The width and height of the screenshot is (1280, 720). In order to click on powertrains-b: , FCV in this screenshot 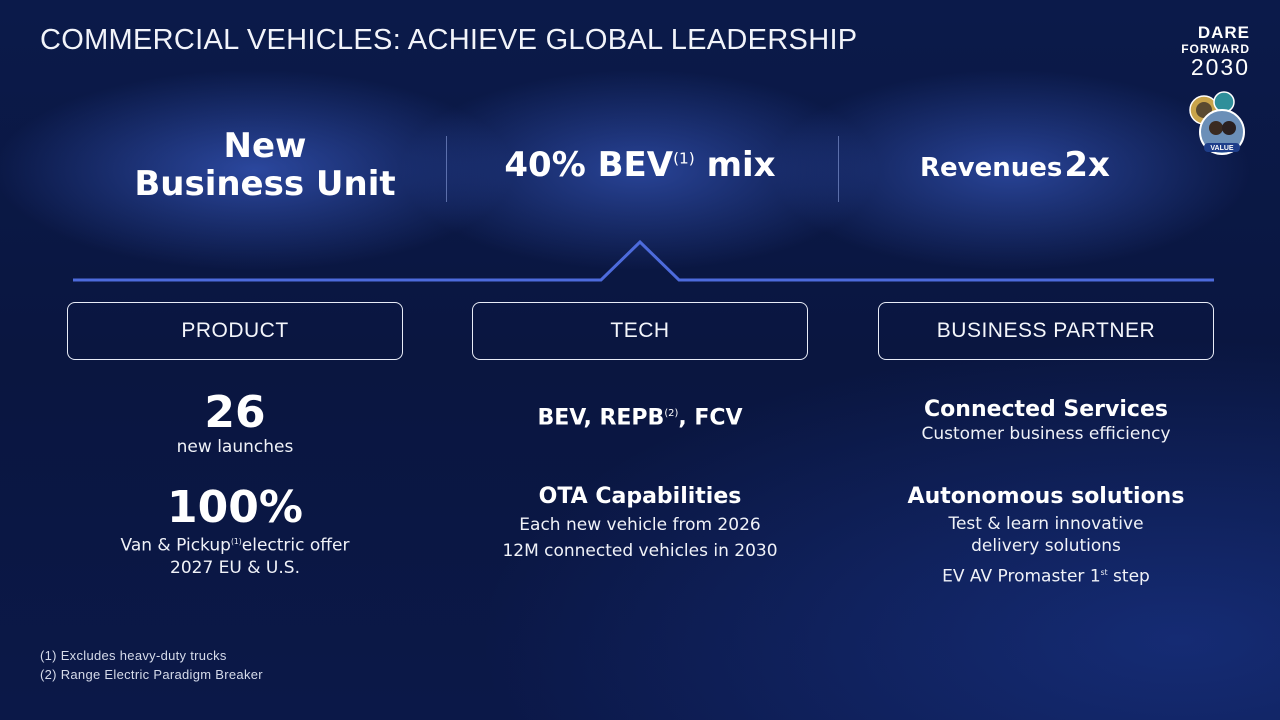, I will do `click(710, 418)`.